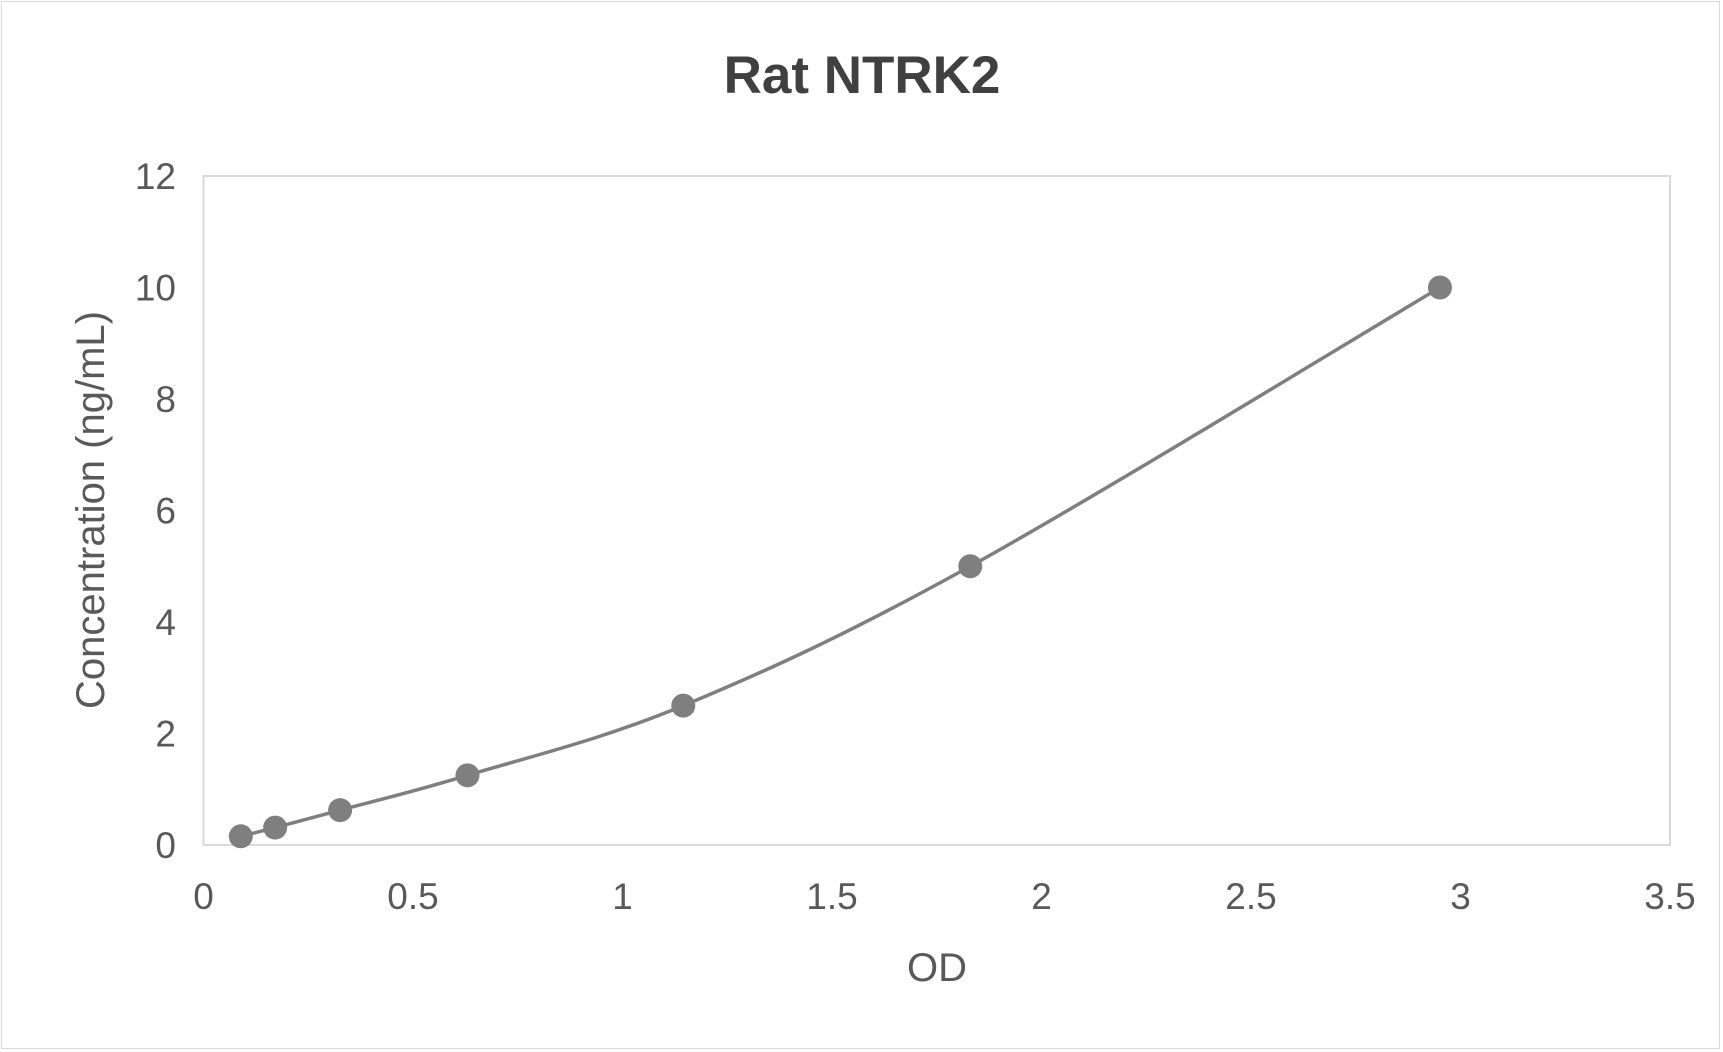 Image resolution: width=1723 pixels, height=1052 pixels. What do you see at coordinates (165, 845) in the screenshot?
I see `y-tick-label: 0` at bounding box center [165, 845].